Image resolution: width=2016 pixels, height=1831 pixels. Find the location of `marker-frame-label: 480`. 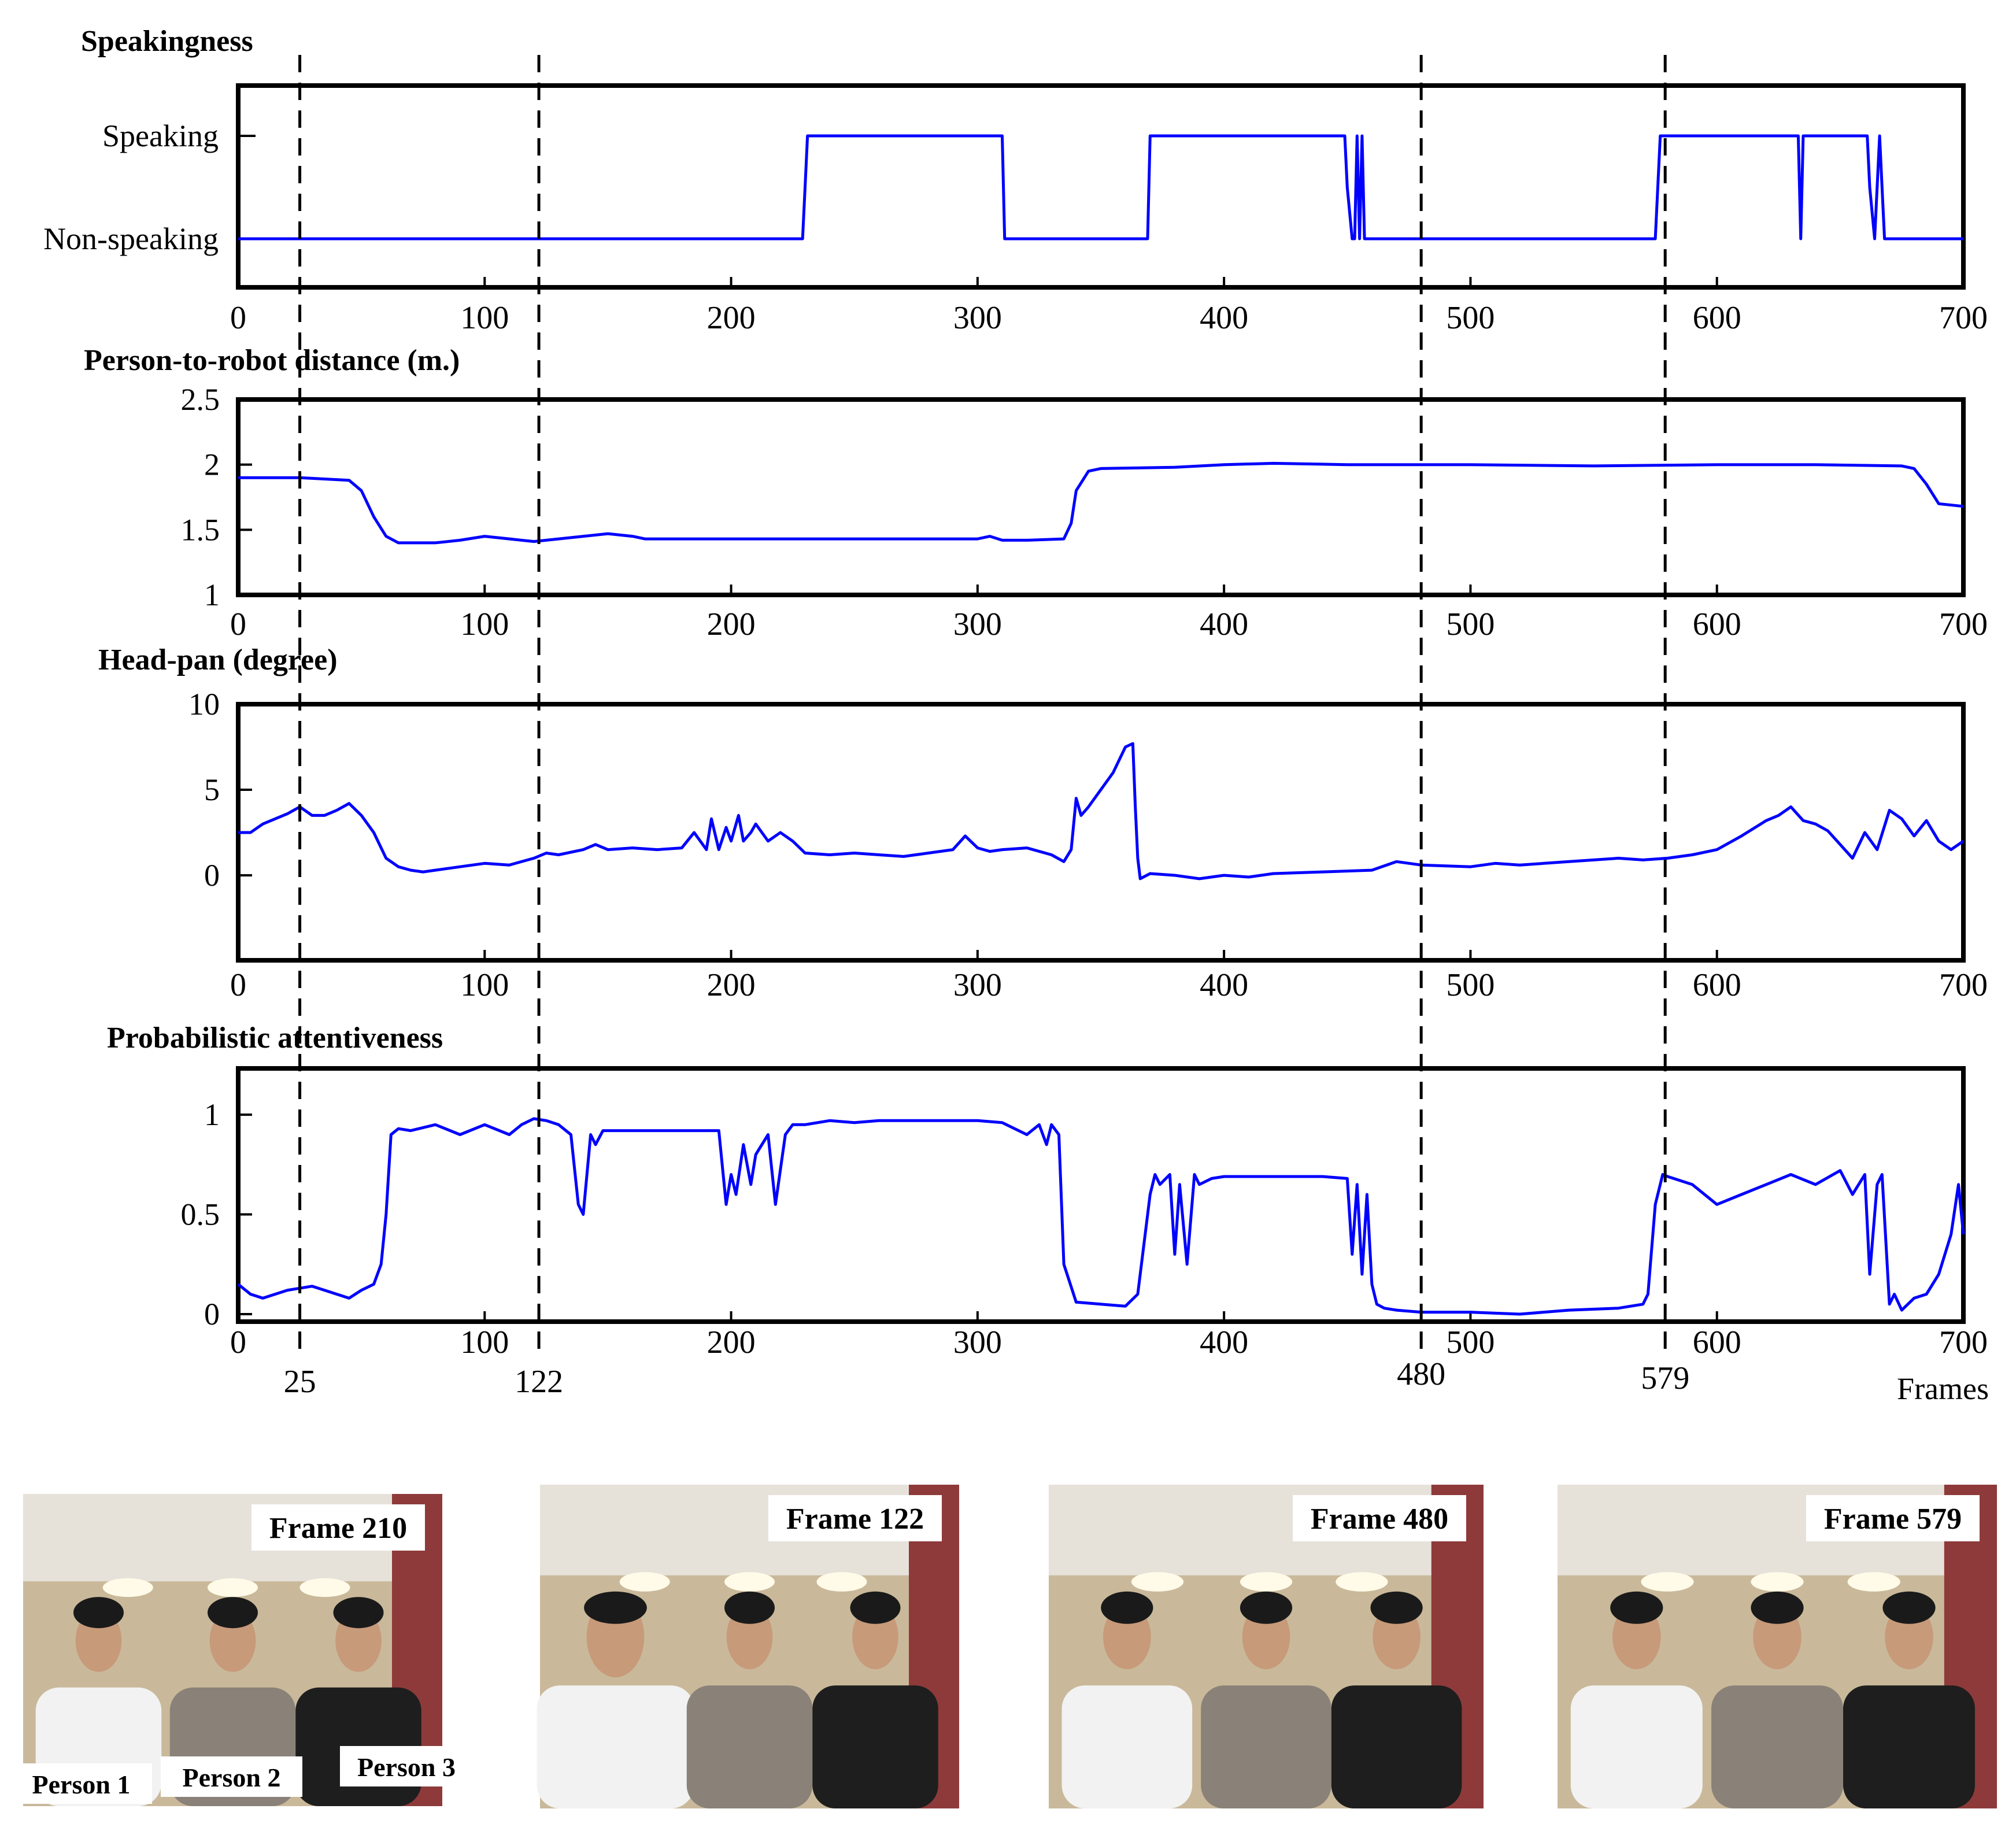

marker-frame-label: 480 is located at coordinates (1421, 1374).